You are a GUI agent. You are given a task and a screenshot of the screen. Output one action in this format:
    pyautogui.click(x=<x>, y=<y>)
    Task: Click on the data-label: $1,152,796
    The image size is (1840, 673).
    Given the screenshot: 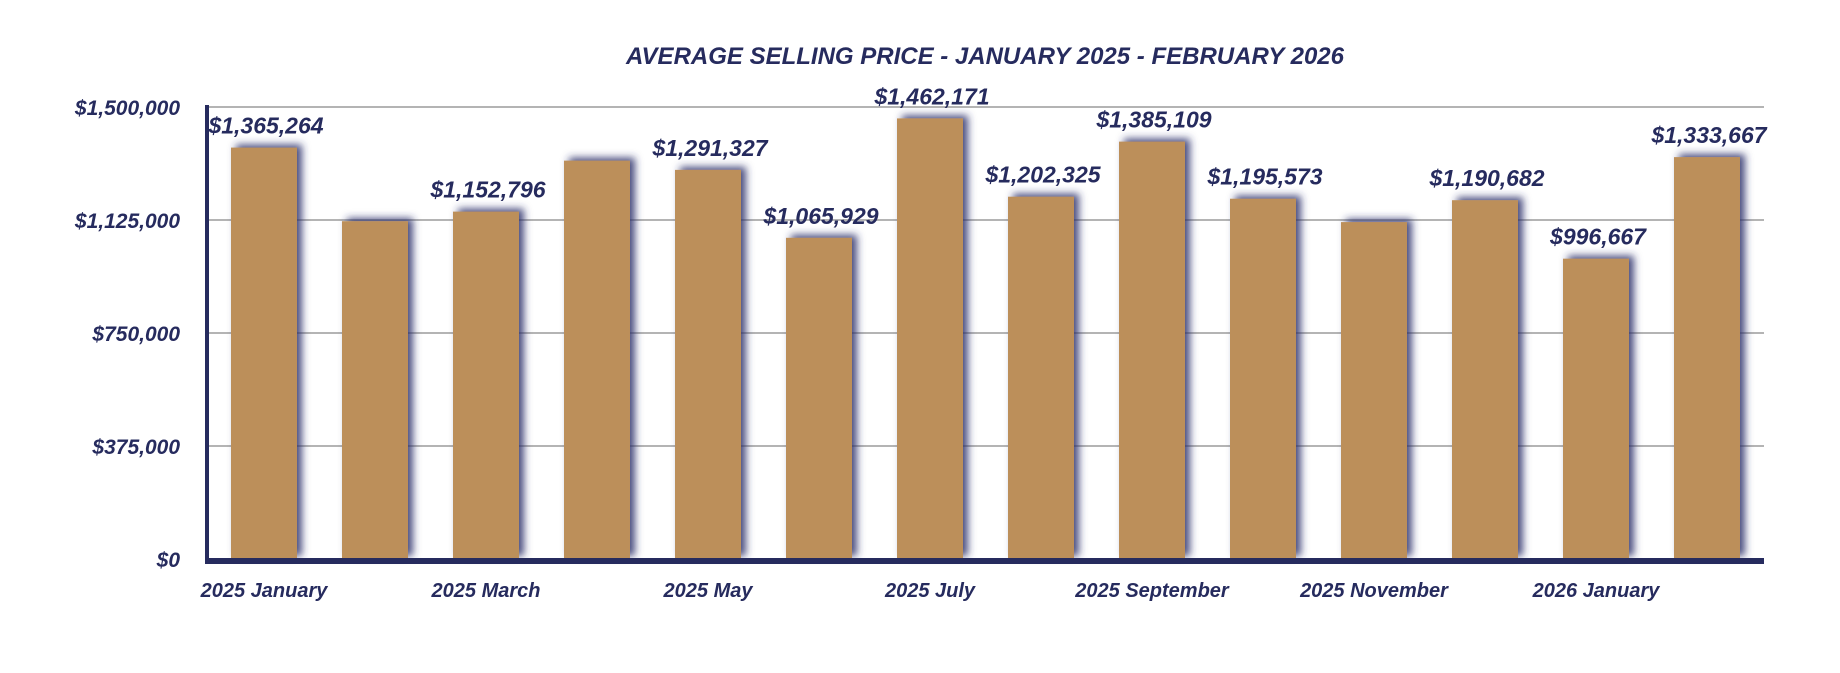 What is the action you would take?
    pyautogui.click(x=487, y=190)
    